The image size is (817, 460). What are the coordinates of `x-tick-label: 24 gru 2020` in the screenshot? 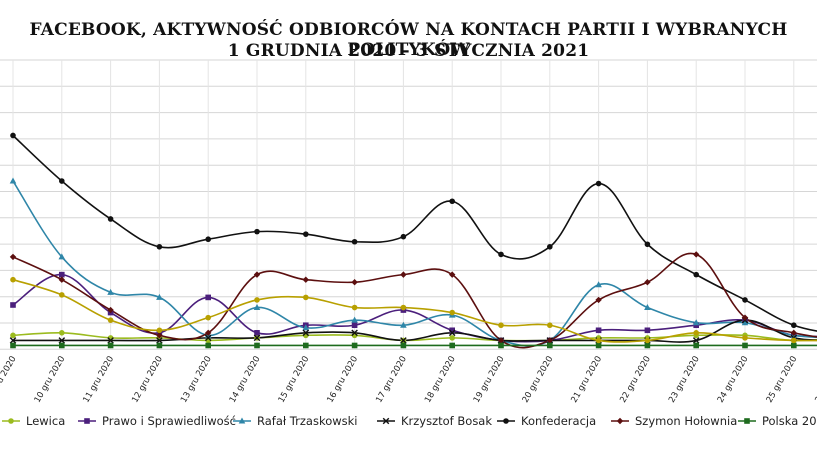 It's located at (733, 380).